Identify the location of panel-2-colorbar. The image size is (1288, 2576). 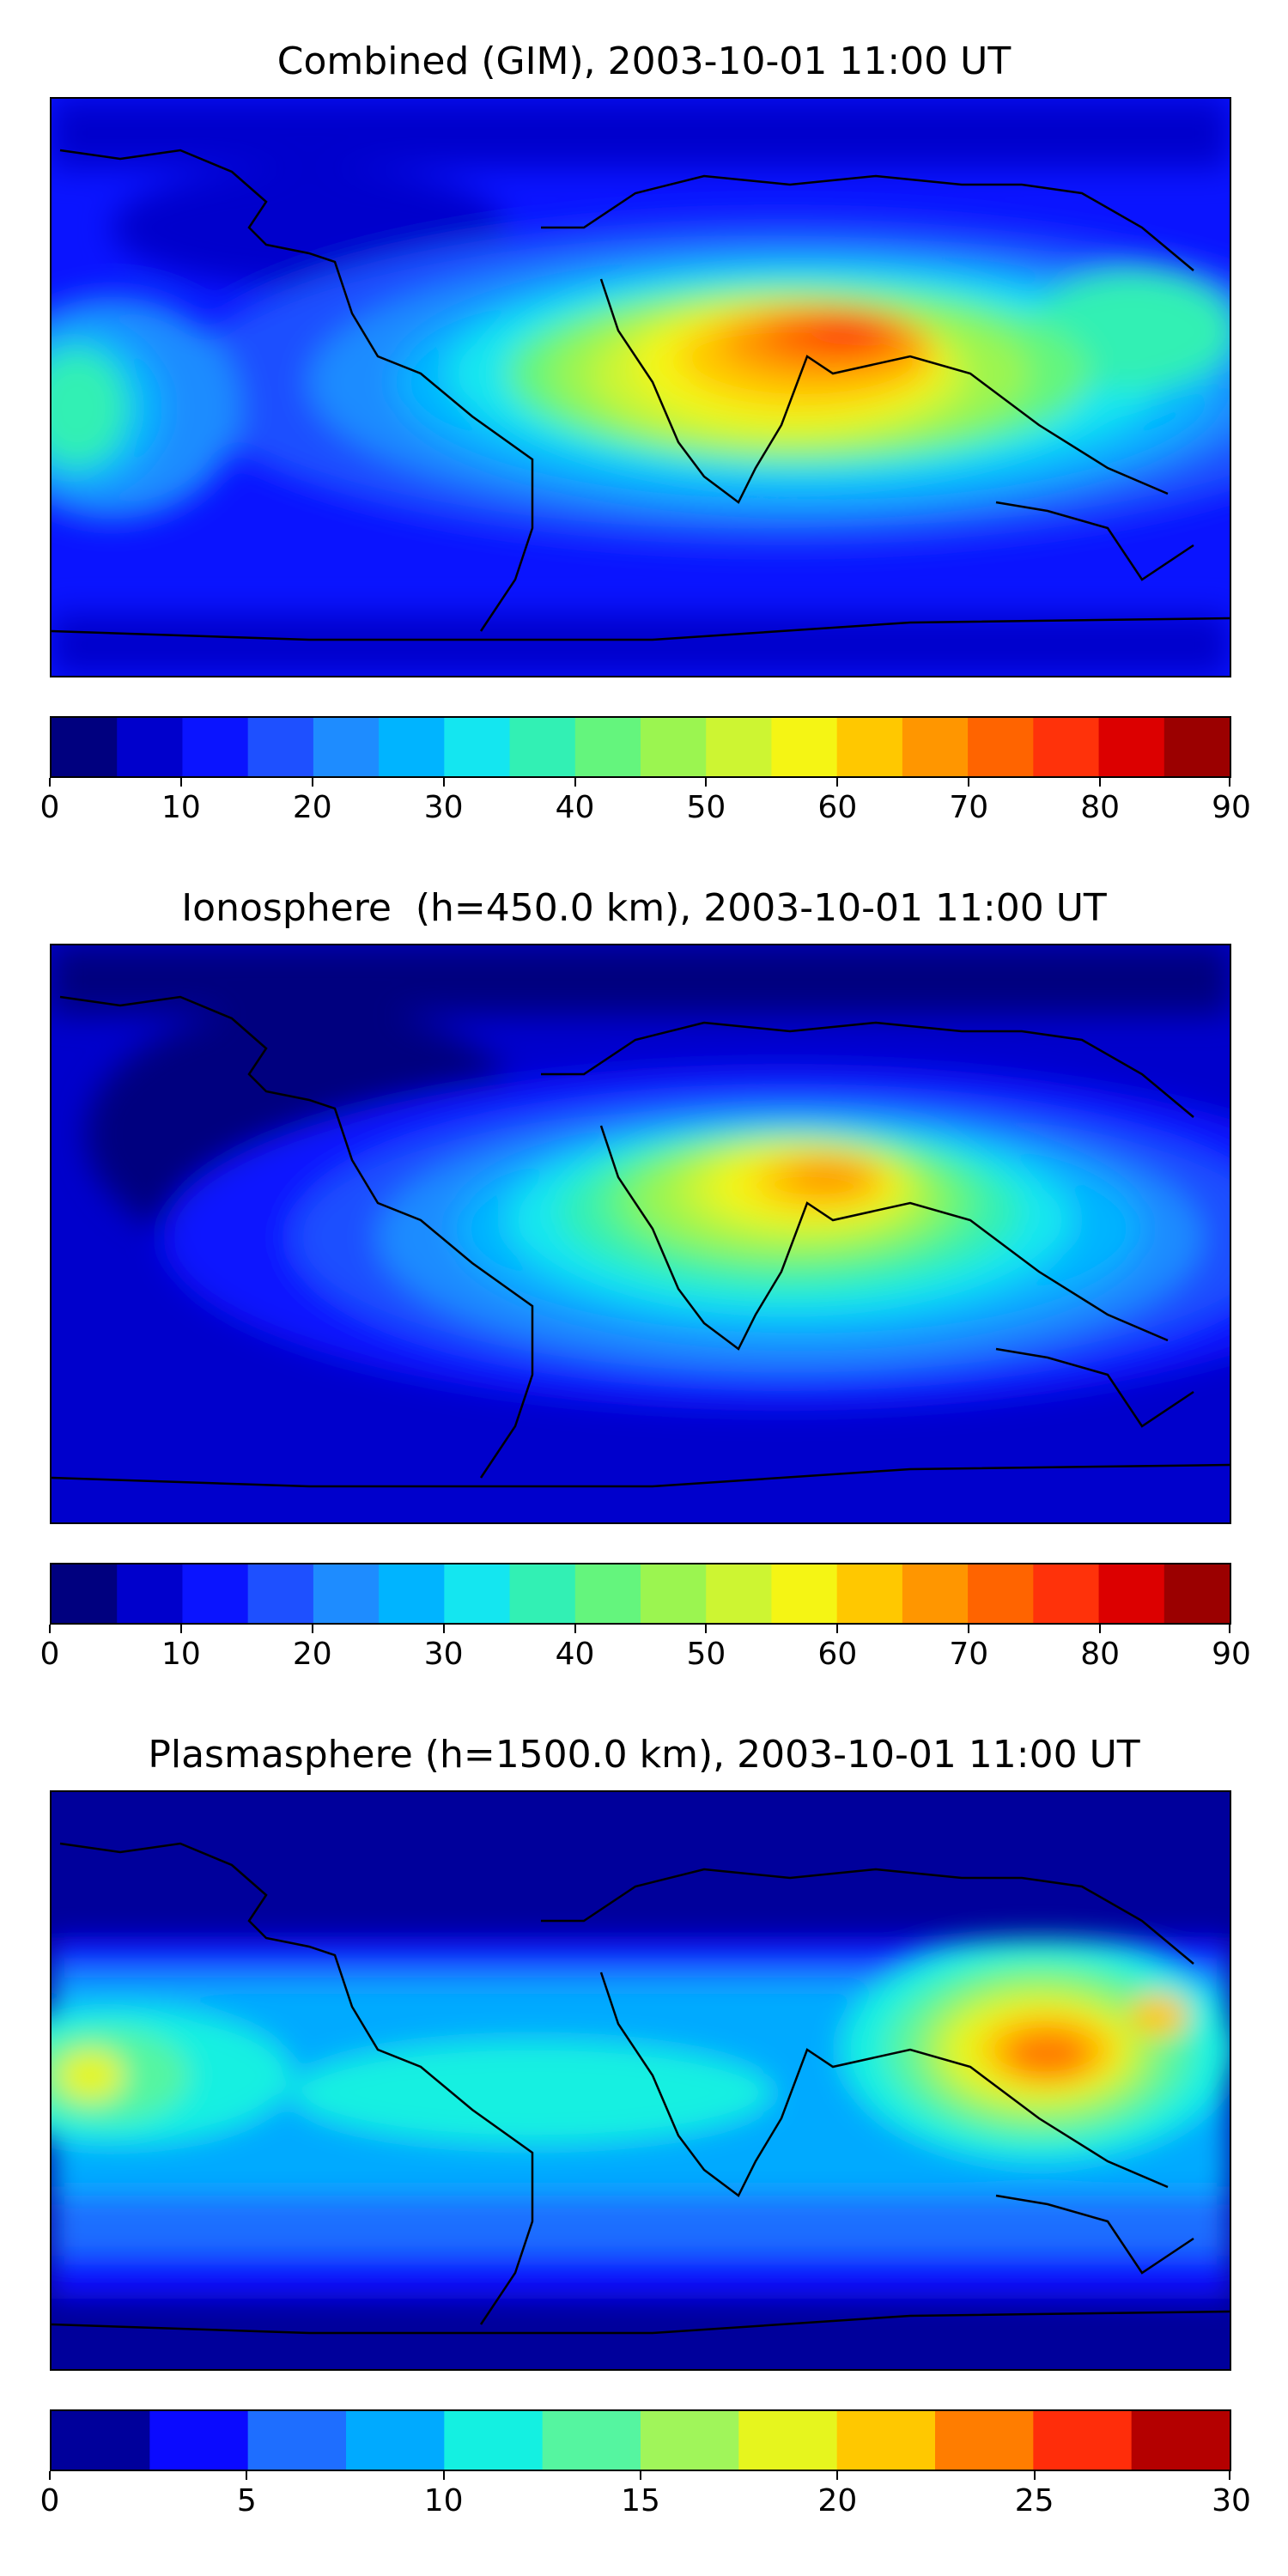
(640, 1594).